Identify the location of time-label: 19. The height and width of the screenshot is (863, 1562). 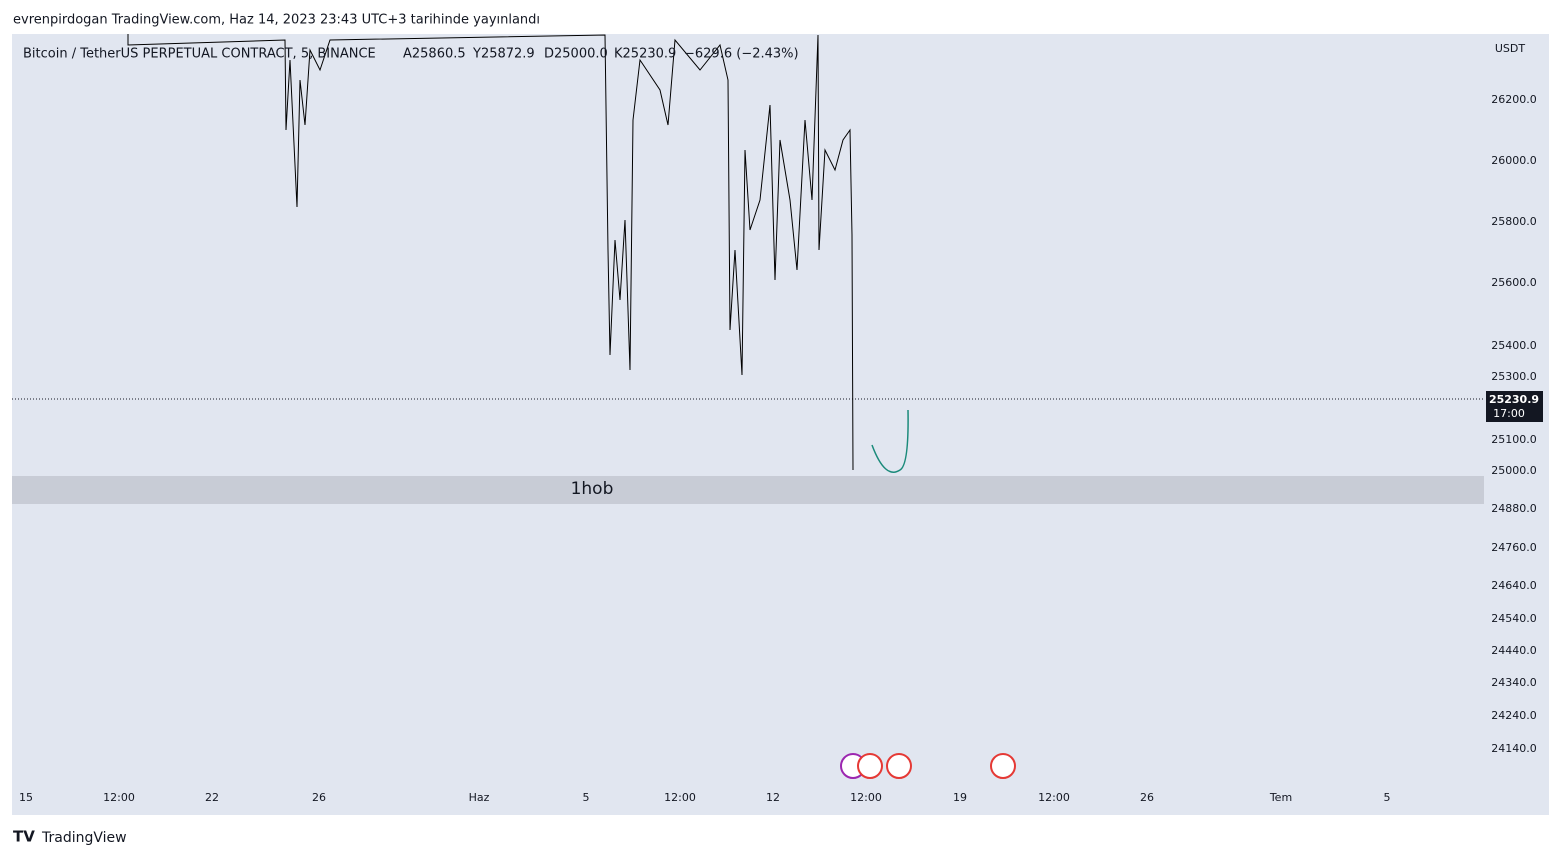
(960, 797).